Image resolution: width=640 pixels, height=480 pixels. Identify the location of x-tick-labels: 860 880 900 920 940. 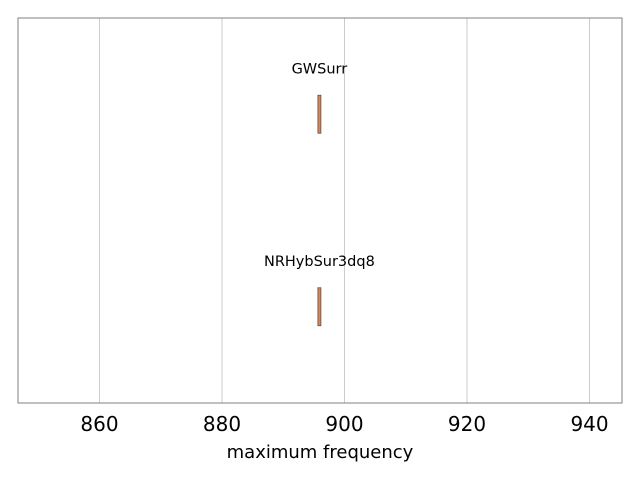
(344, 424).